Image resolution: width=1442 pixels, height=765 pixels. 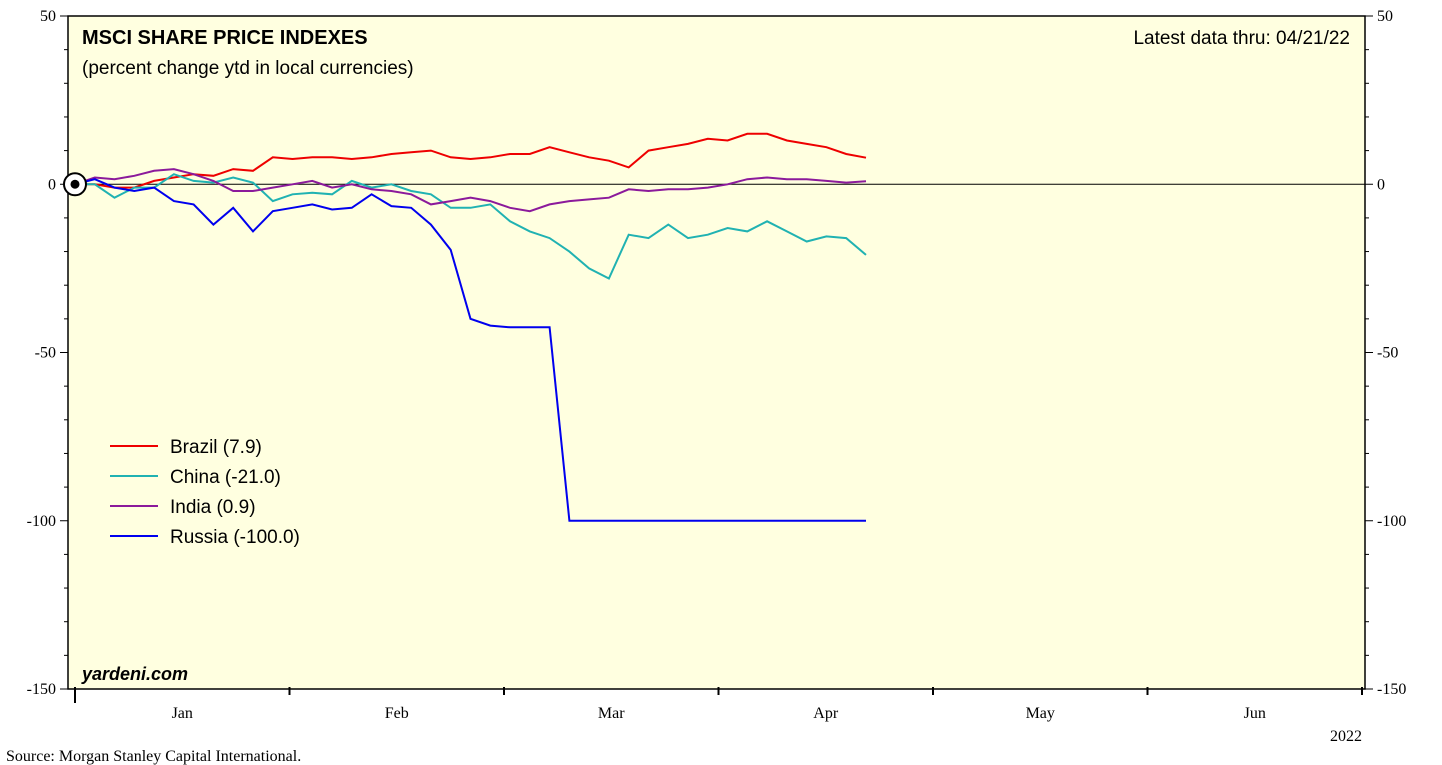 I want to click on y-tick-label: 0, so click(x=52, y=184).